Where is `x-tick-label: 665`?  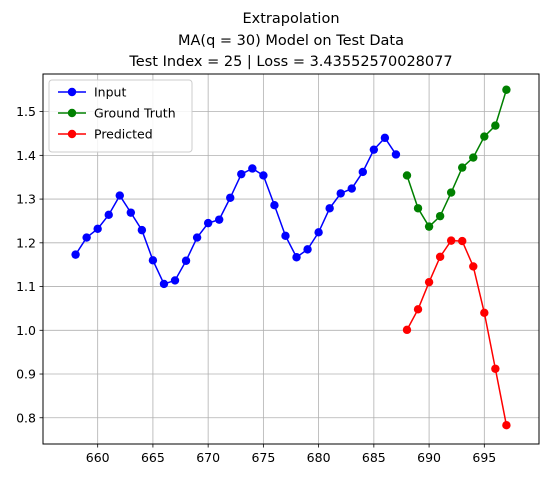 x-tick-label: 665 is located at coordinates (153, 457).